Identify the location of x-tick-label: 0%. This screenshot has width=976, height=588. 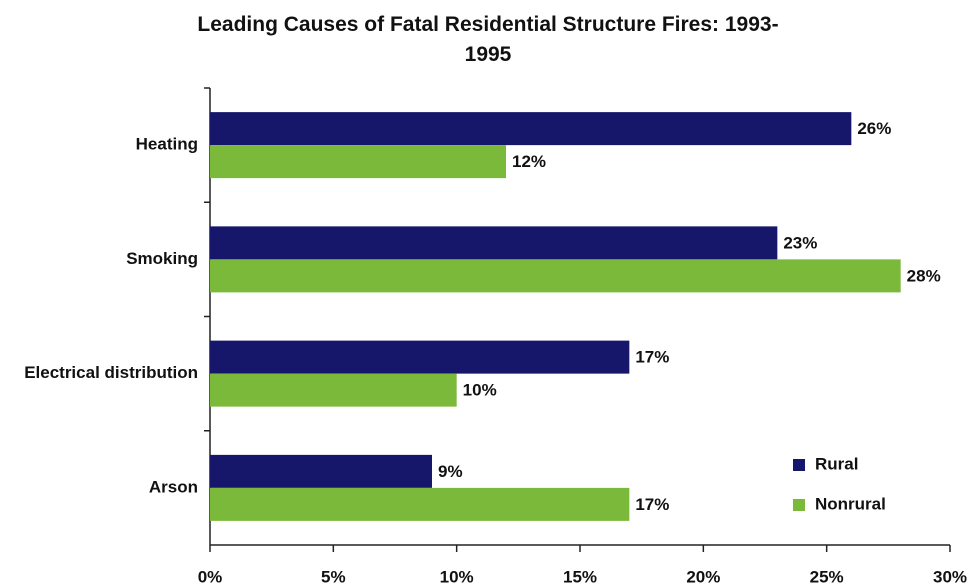
(210, 576).